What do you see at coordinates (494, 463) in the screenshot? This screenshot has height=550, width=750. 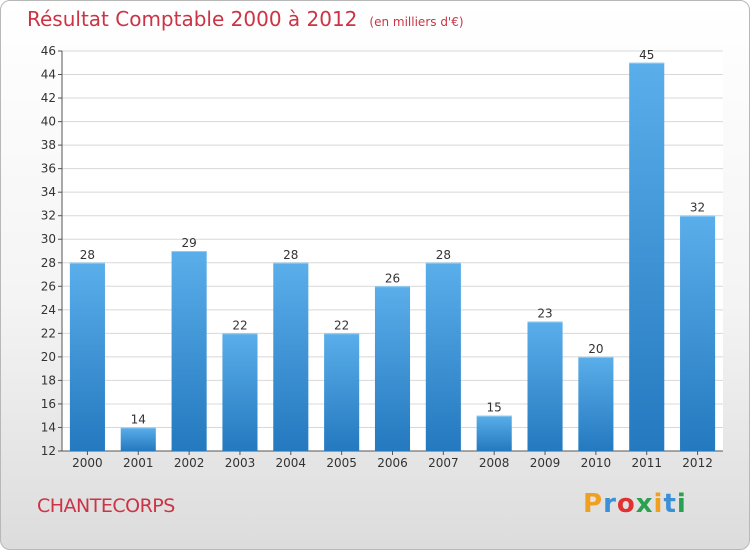 I see `x-tick-label: 2008` at bounding box center [494, 463].